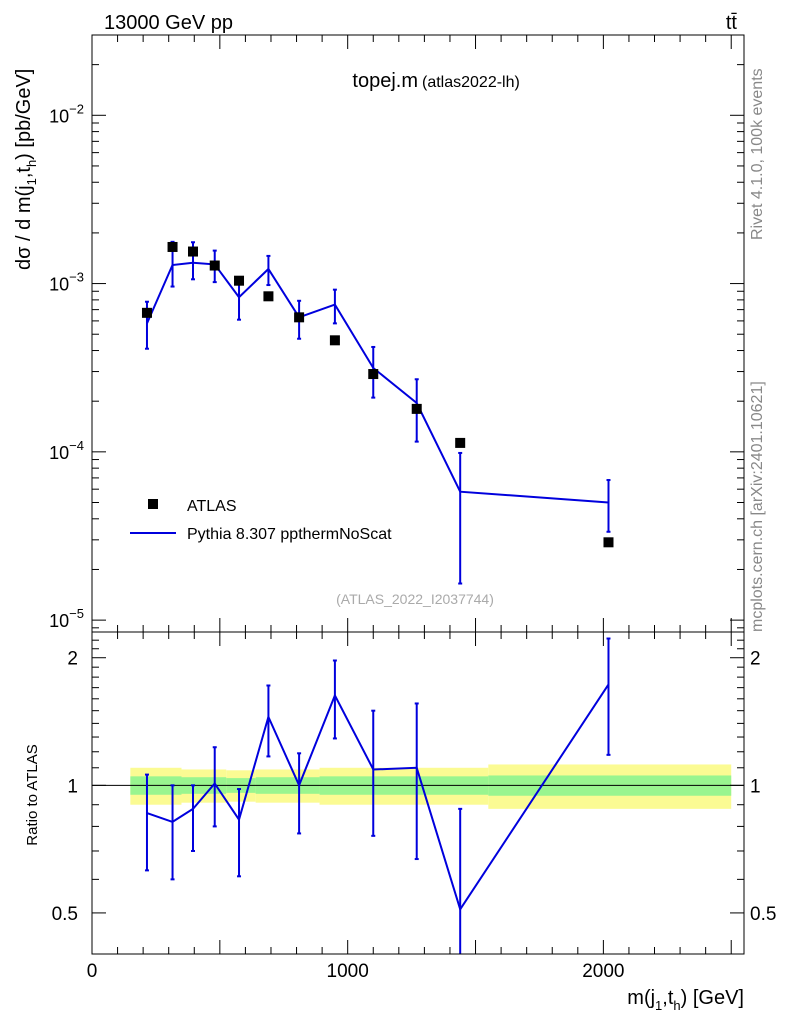 The width and height of the screenshot is (786, 1024). What do you see at coordinates (377, 382) in the screenshot?
I see `mc-series-line` at bounding box center [377, 382].